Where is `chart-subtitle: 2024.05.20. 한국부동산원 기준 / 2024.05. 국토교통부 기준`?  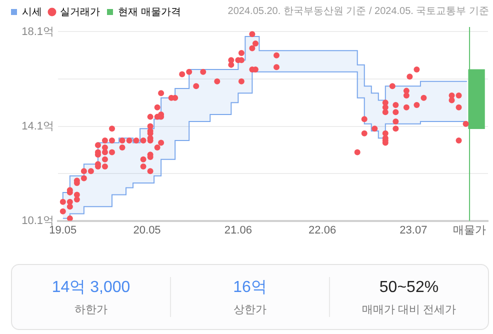 chart-subtitle: 2024.05.20. 한국부동산원 기준 / 2024.05. 국토교통부 기준 is located at coordinates (358, 11).